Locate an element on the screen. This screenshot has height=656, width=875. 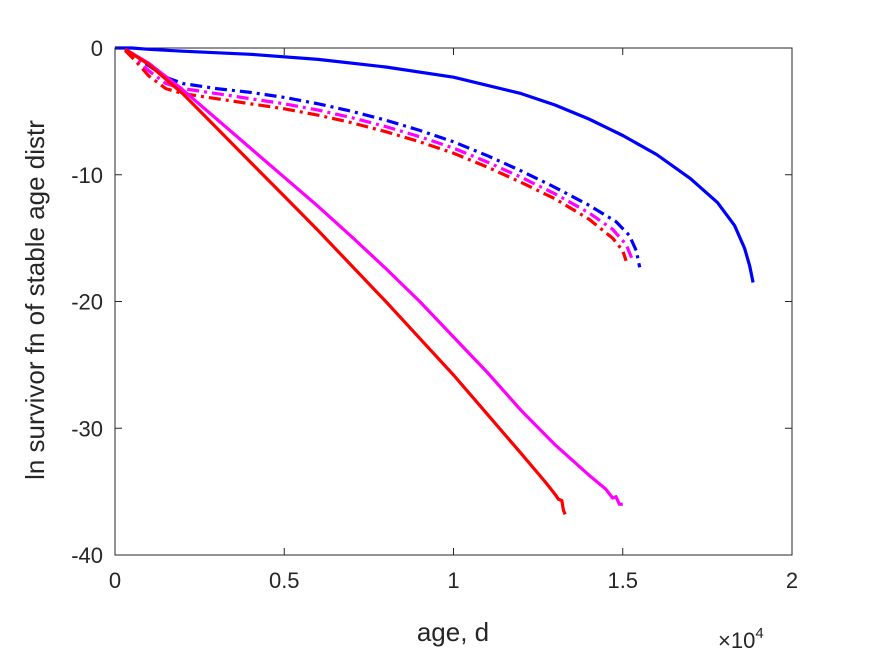
x-axis-multiplier-base: ×10 is located at coordinates (736, 640).